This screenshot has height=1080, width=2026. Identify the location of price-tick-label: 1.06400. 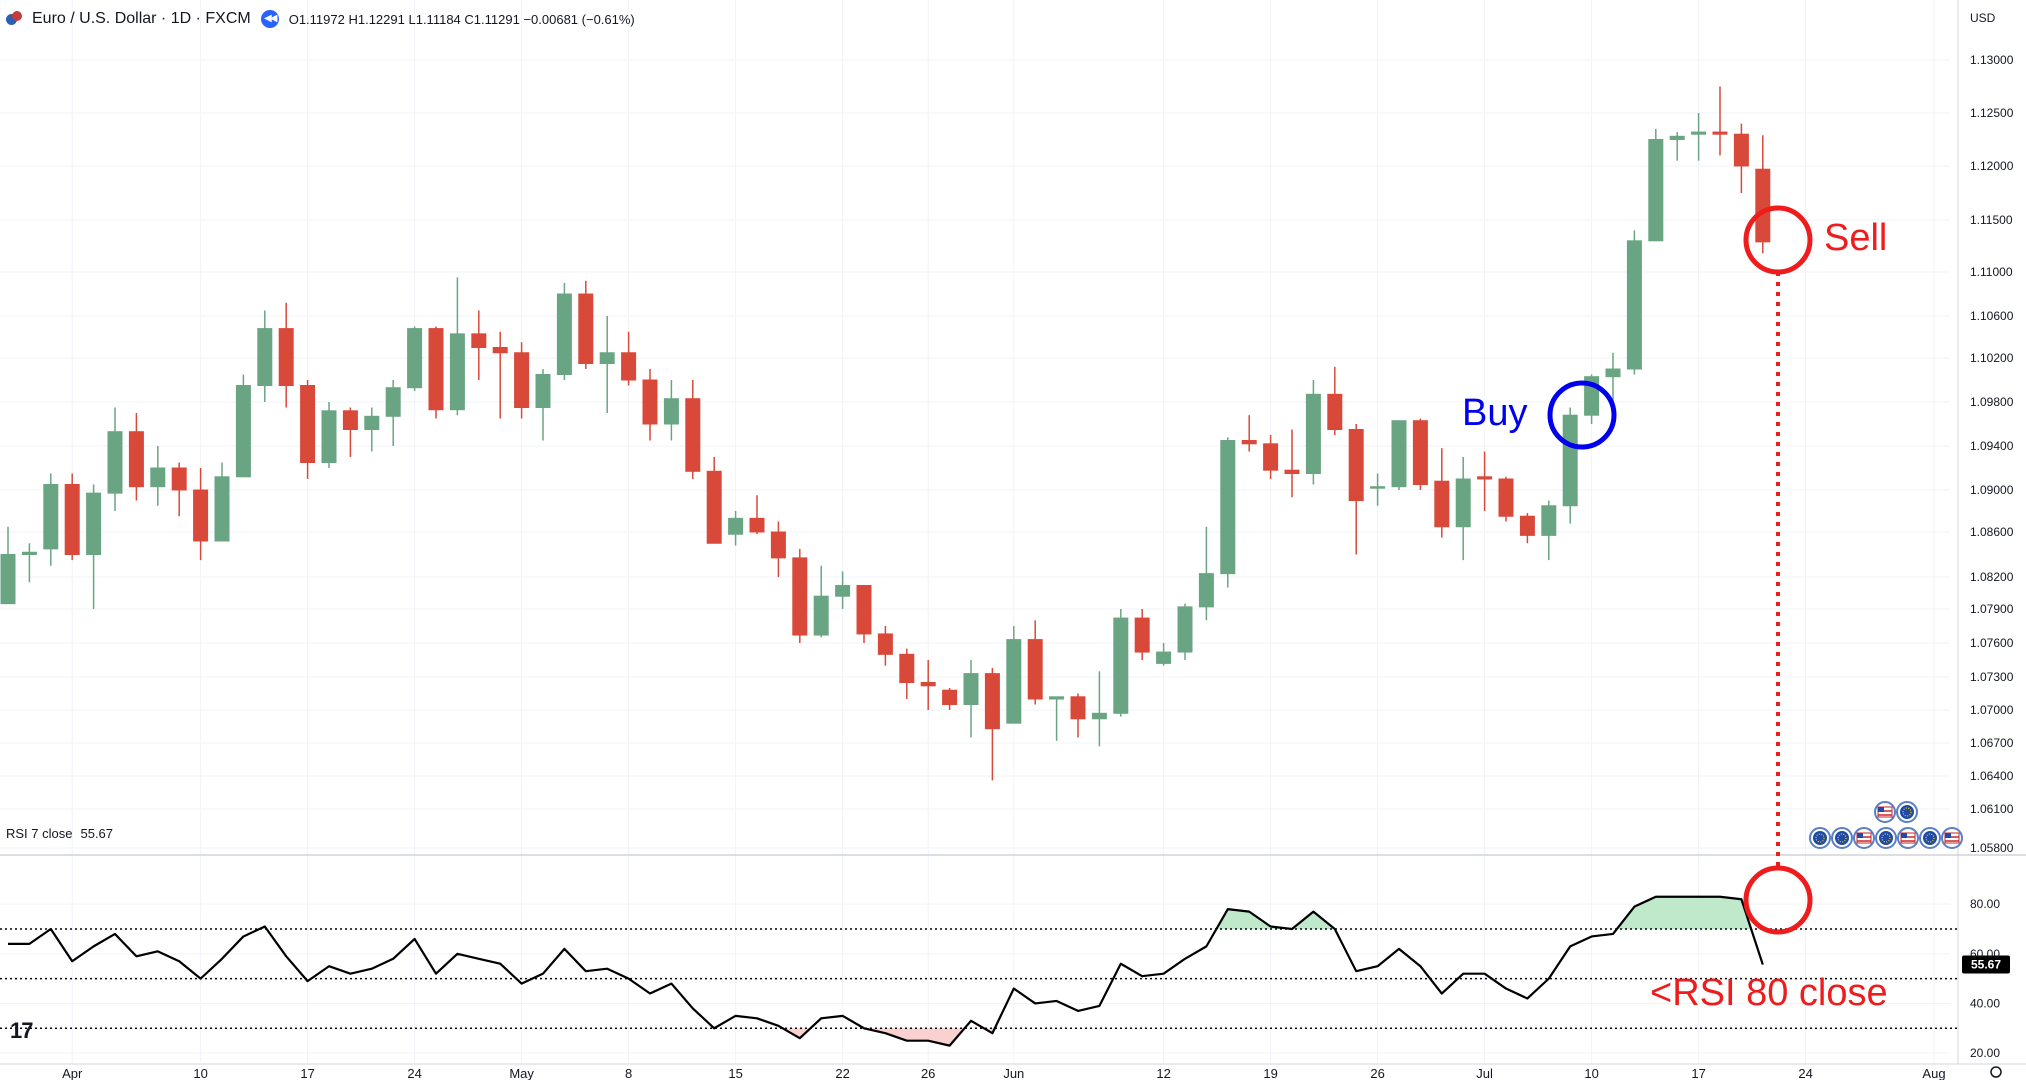
(1992, 776).